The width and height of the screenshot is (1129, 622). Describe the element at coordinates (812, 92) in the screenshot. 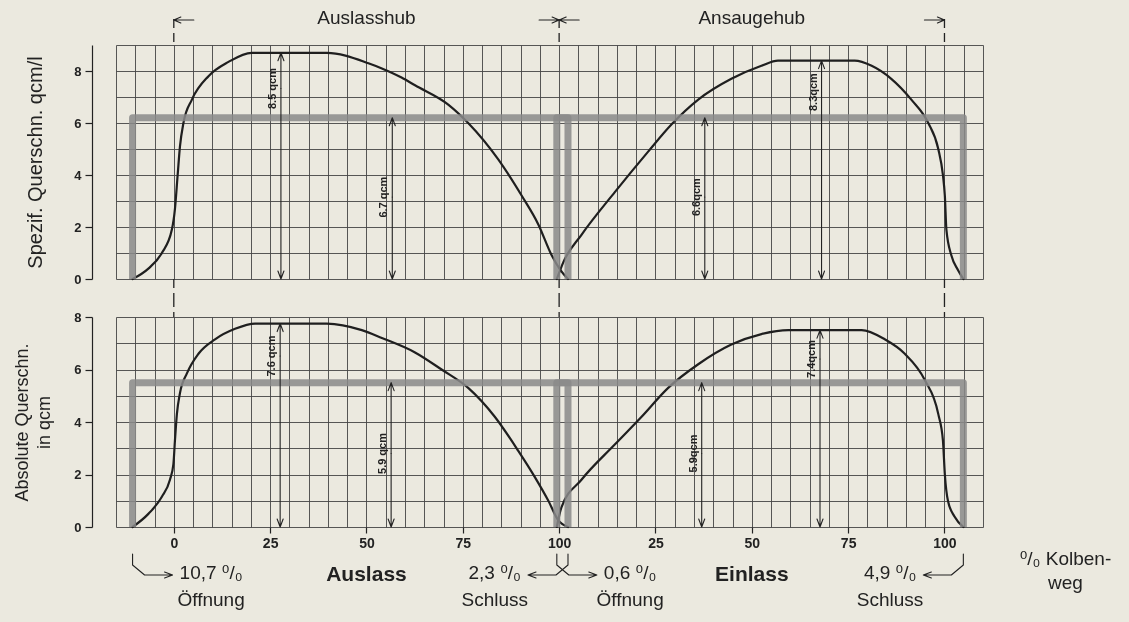

I see `annotation: 8.3qcm` at that location.